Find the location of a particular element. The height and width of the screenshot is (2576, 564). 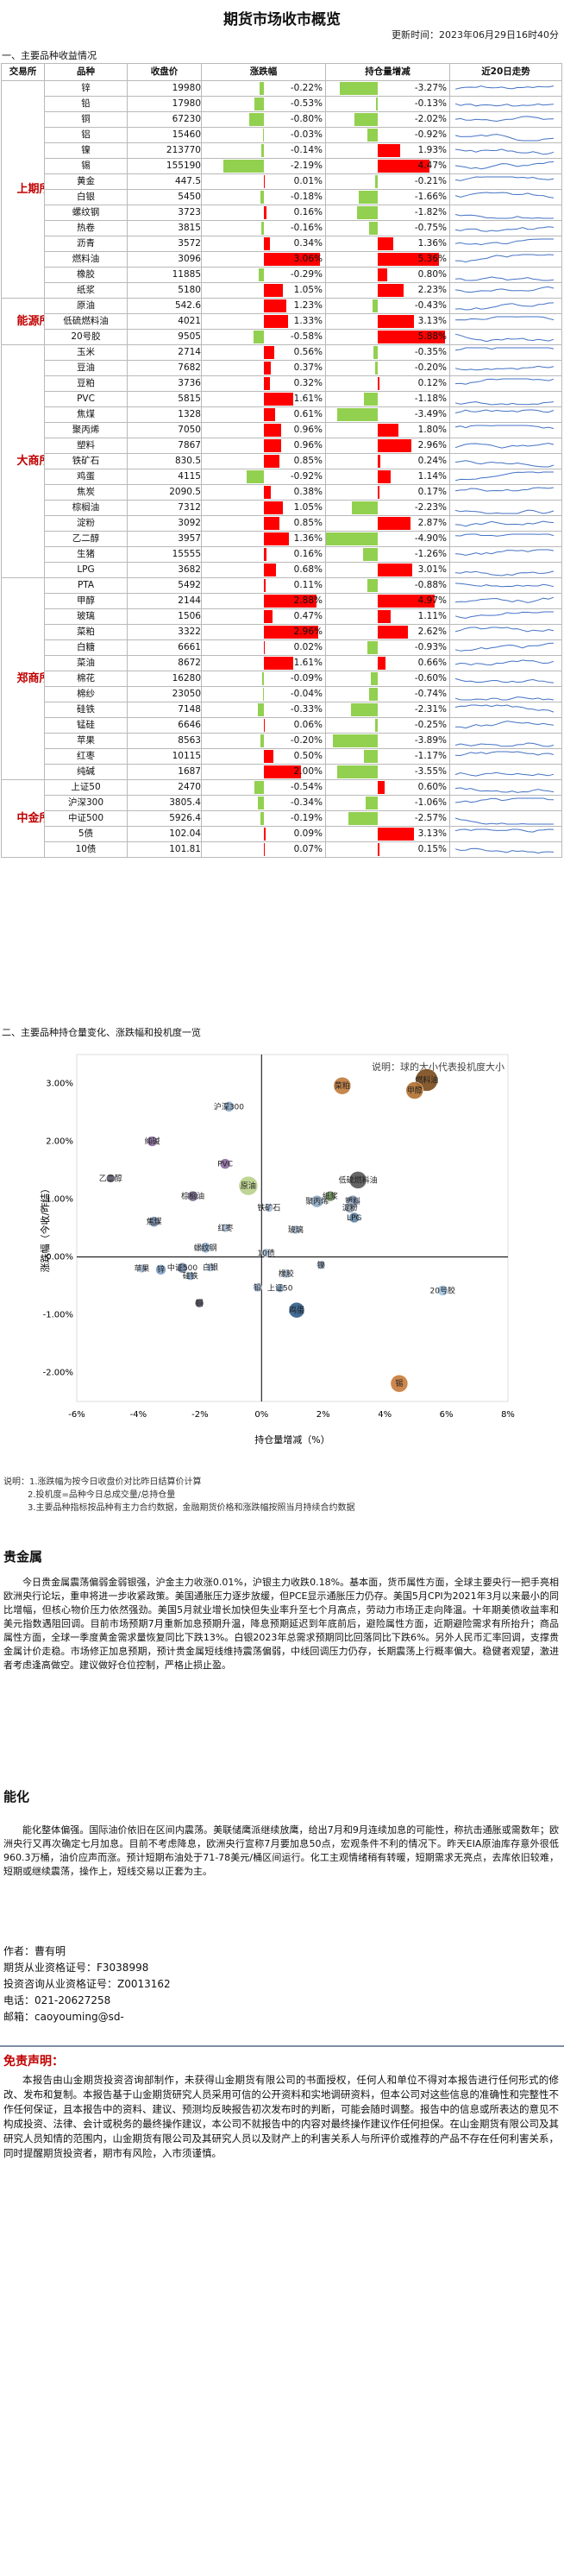

change-cell: 1.33% is located at coordinates (263, 322).